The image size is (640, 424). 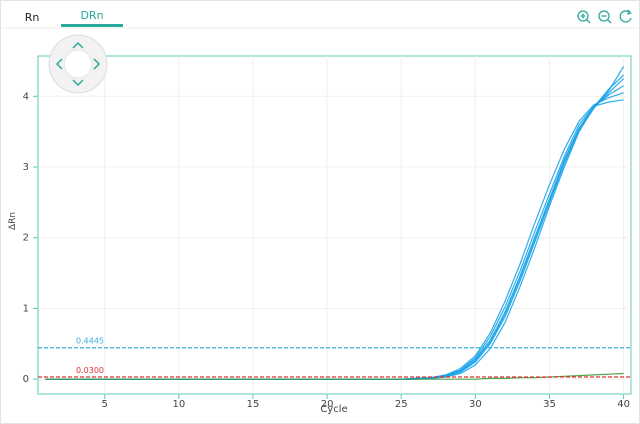 I want to click on x-tick-label: 40, so click(x=623, y=404).